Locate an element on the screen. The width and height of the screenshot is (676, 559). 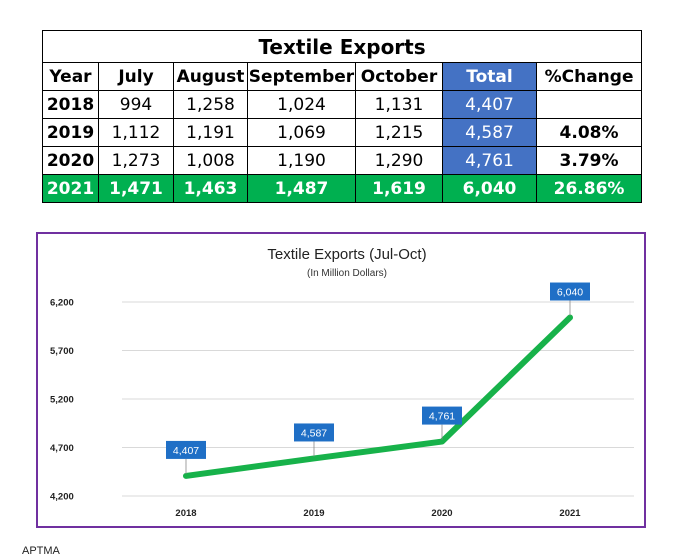
table-row: 2018 994 1,258 1,024 1,131 4,407 is located at coordinates (342, 104).